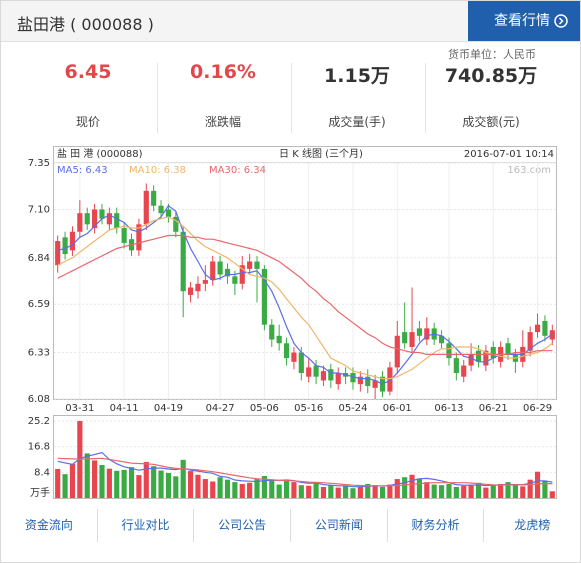 This screenshot has height=563, width=581. I want to click on nav-link: 财务分析, so click(436, 525).